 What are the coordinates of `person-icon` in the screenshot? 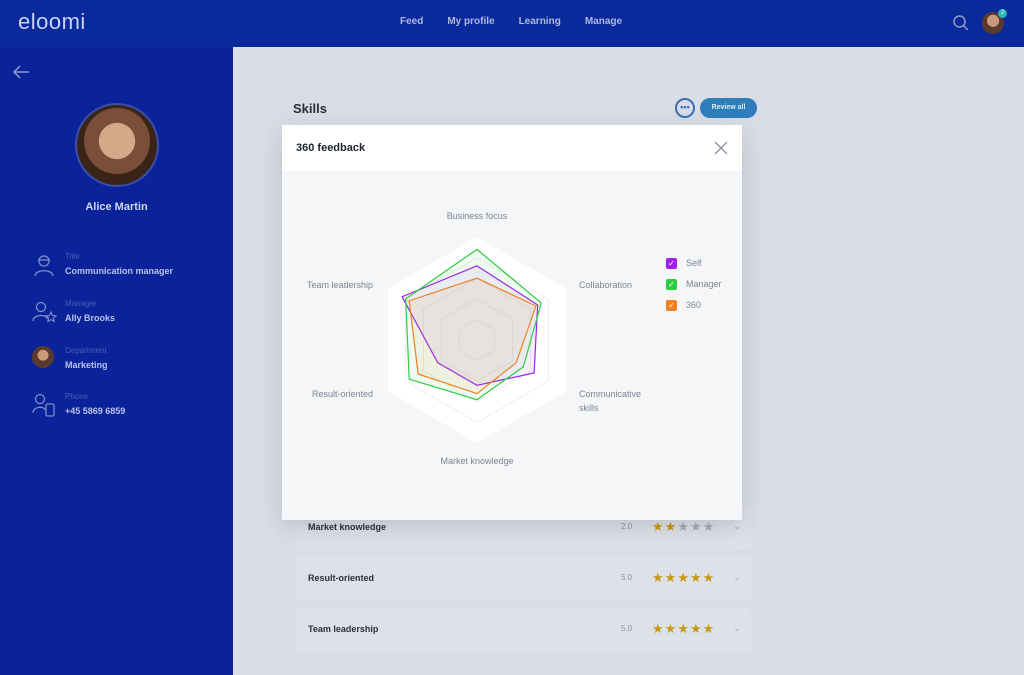 It's located at (44, 266).